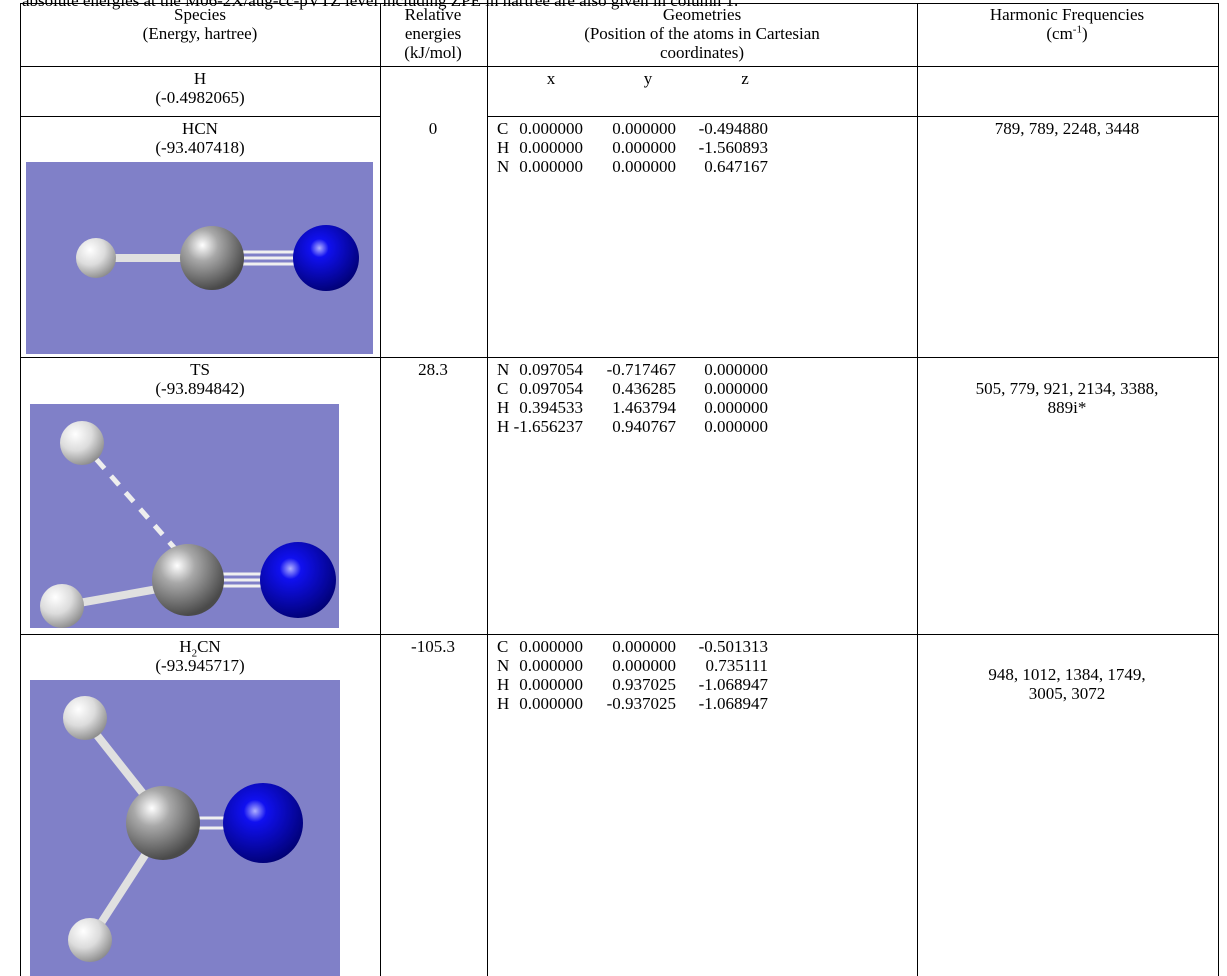 The height and width of the screenshot is (976, 1227). Describe the element at coordinates (1077, 29) in the screenshot. I see `unit-exponent: -1` at that location.